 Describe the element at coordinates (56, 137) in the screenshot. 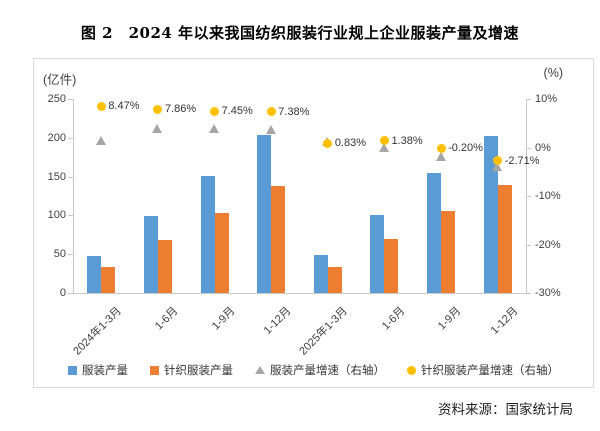

I see `left-axis-tick-label: 200` at that location.